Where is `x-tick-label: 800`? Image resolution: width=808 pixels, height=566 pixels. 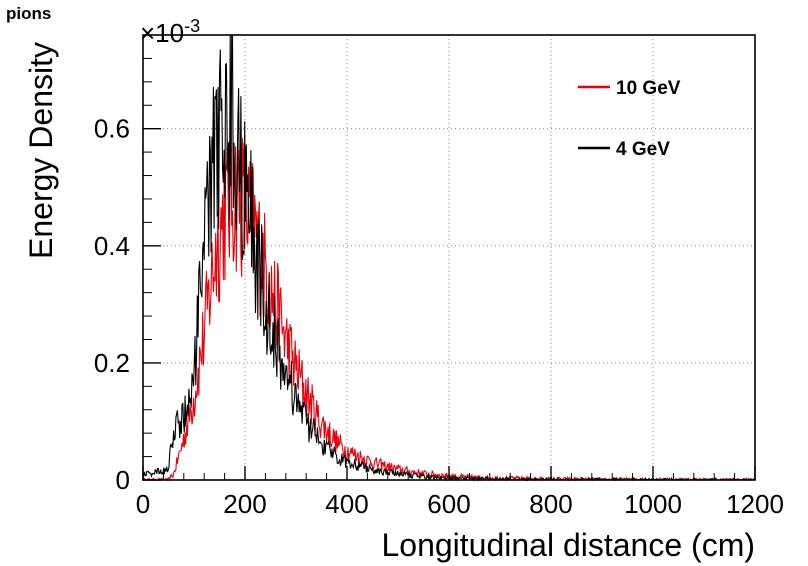
x-tick-label: 800 is located at coordinates (550, 504).